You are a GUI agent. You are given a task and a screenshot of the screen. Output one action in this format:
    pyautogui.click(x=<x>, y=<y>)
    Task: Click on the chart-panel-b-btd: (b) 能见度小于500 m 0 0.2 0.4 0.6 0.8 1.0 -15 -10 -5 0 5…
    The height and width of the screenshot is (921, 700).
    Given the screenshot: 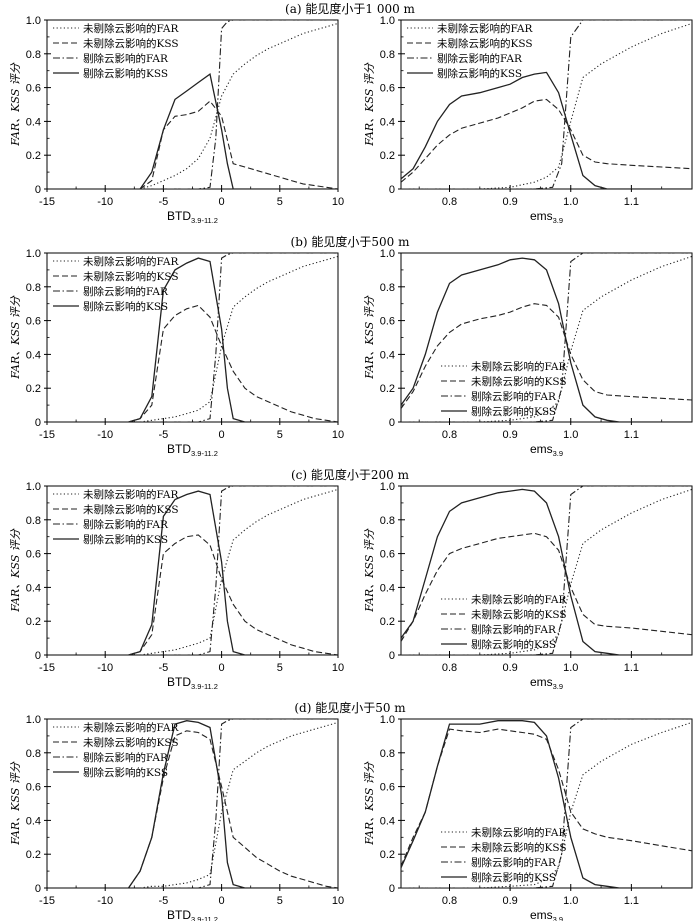 What is the action you would take?
    pyautogui.click(x=209, y=346)
    